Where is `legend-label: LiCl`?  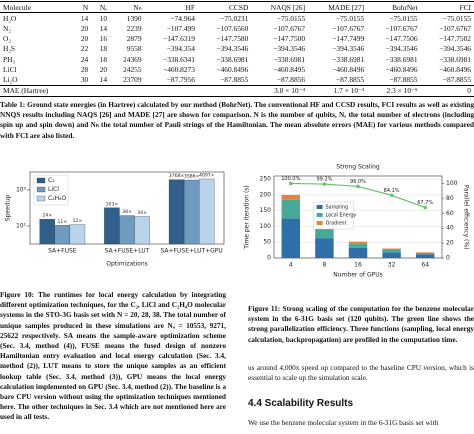 legend-label: LiCl is located at coordinates (53, 189).